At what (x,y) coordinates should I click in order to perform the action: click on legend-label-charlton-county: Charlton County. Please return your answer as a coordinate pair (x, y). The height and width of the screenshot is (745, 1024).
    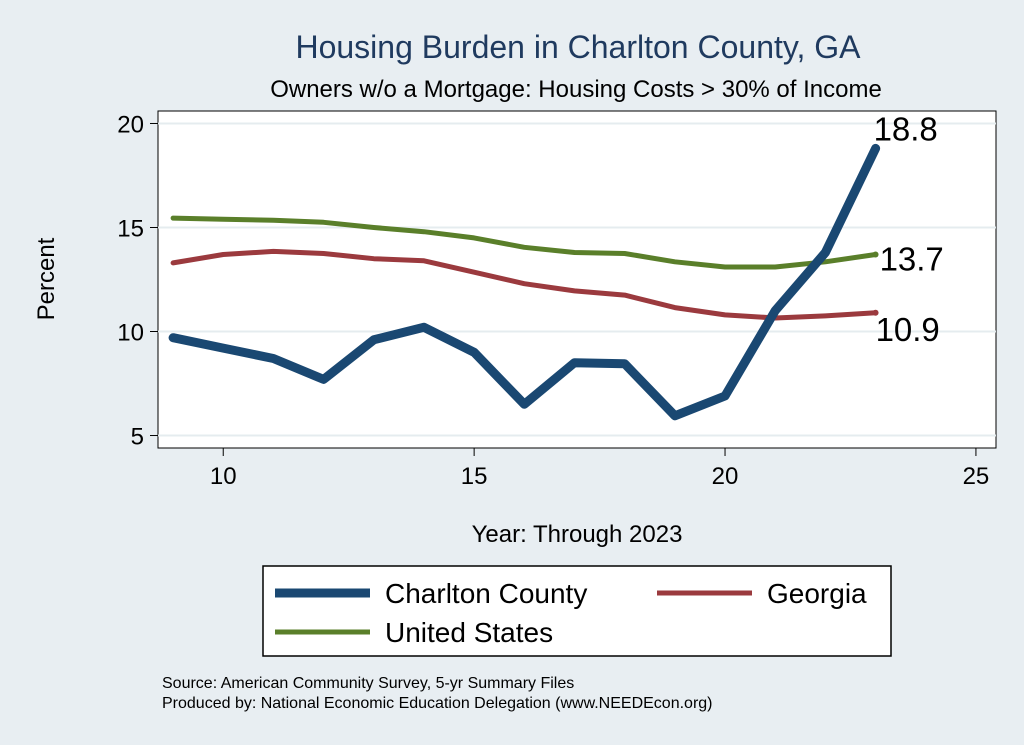
    Looking at the image, I should click on (486, 593).